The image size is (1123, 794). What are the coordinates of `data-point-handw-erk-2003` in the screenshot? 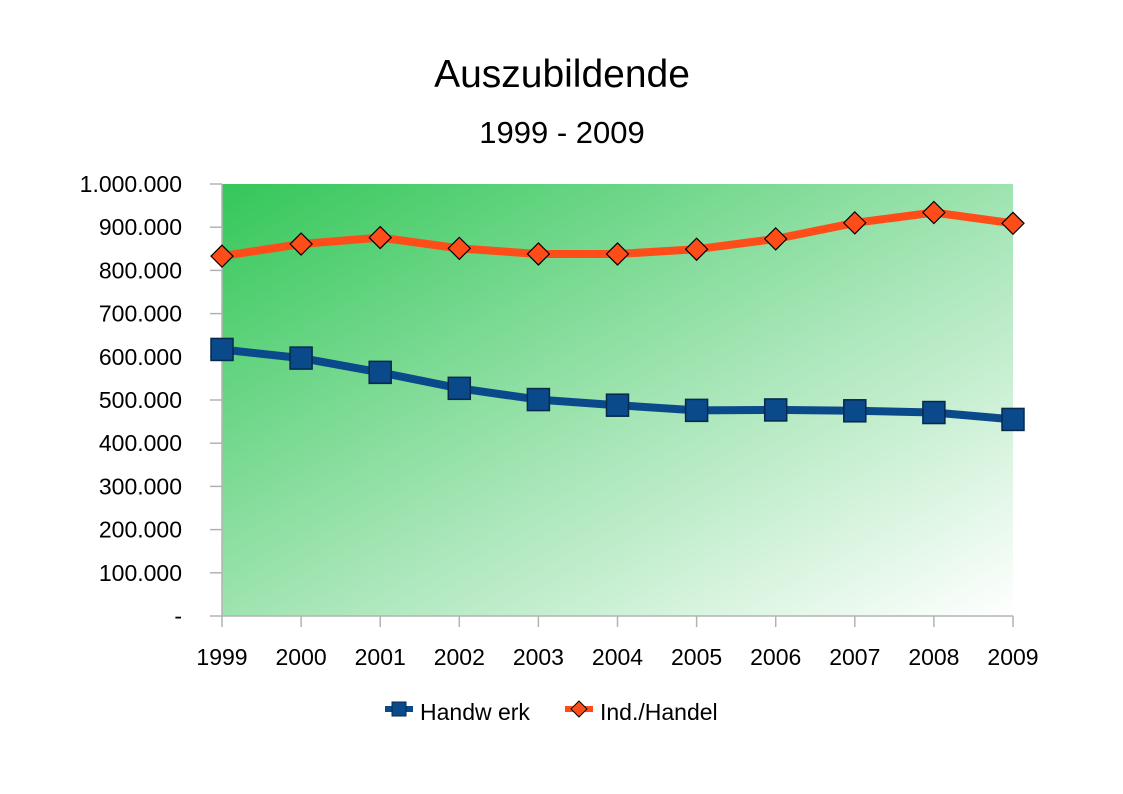 It's located at (538, 399).